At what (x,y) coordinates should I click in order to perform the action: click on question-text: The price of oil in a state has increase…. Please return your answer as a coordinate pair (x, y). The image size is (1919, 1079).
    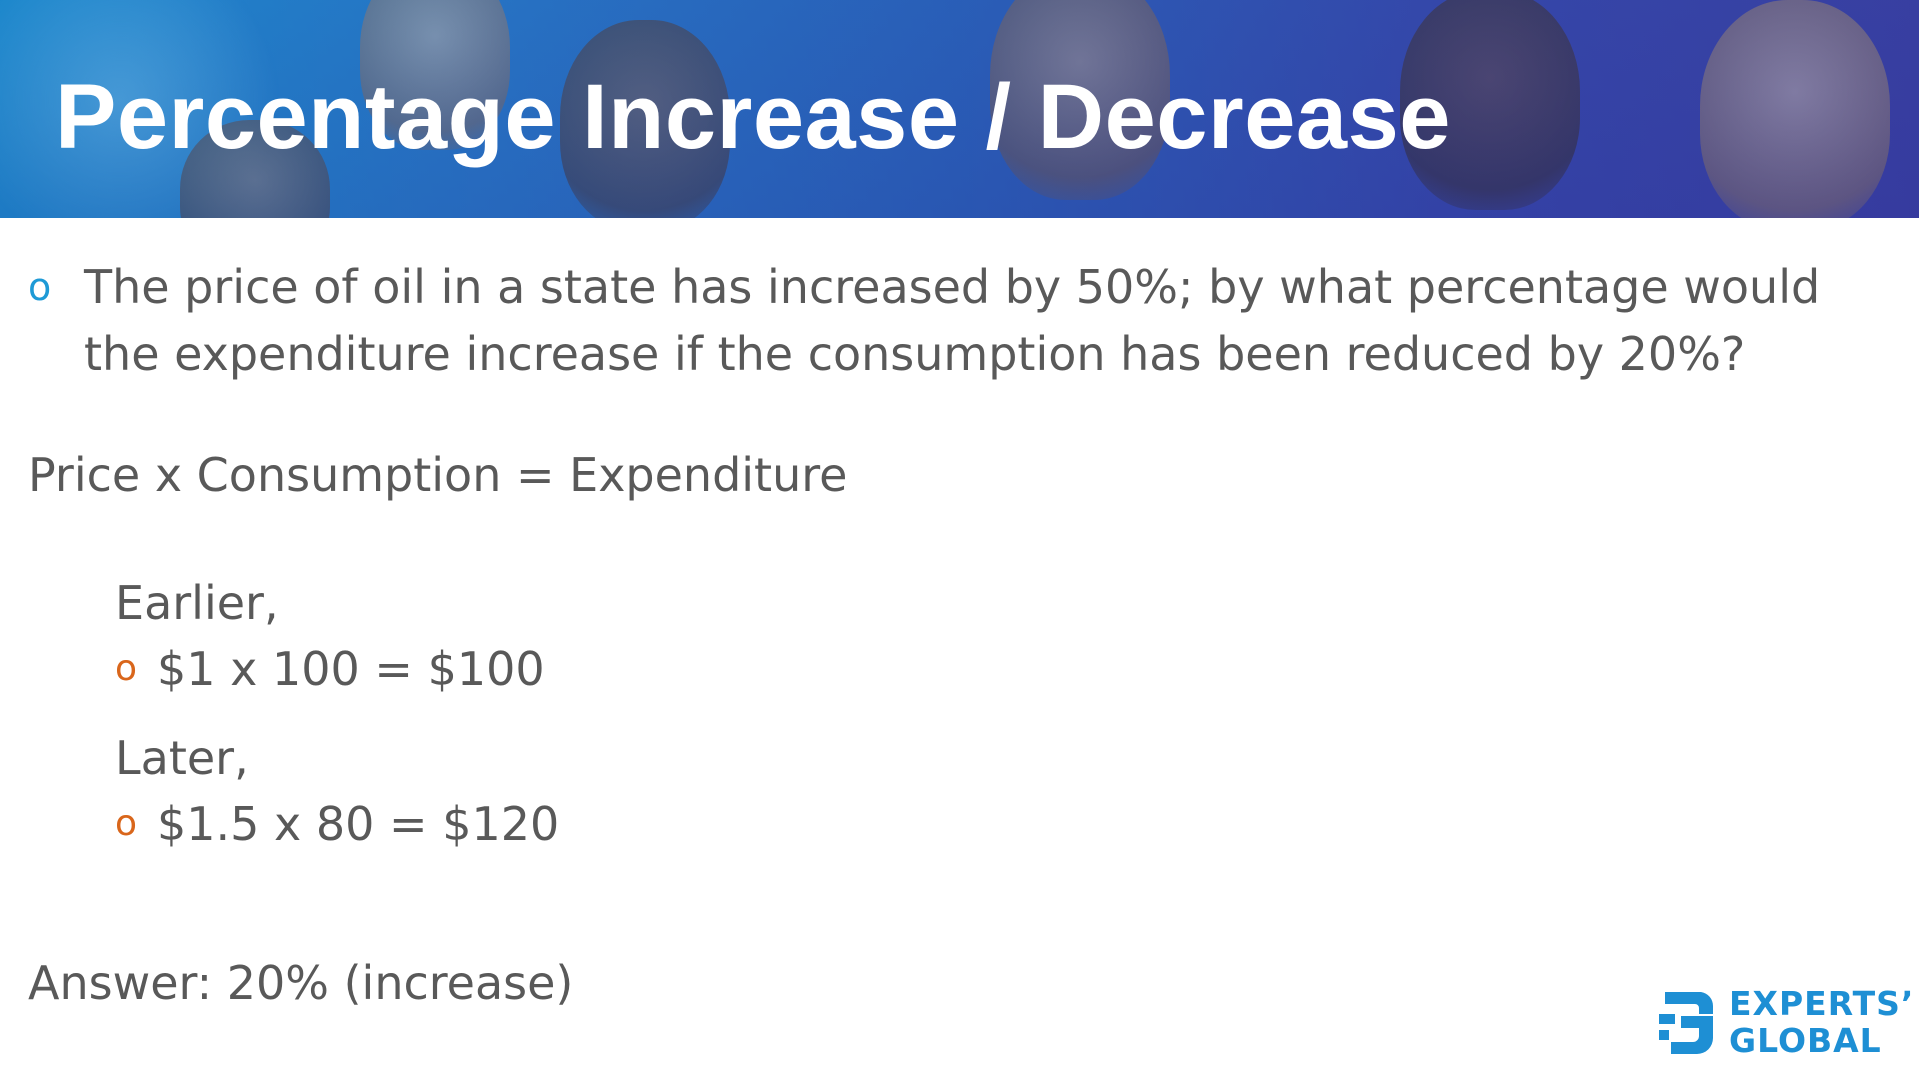
    Looking at the image, I should click on (952, 320).